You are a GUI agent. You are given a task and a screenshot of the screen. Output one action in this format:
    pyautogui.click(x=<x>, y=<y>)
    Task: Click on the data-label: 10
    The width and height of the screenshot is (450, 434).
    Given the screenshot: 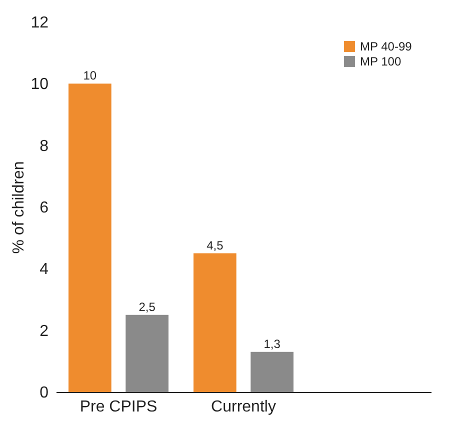 What is the action you would take?
    pyautogui.click(x=90, y=75)
    